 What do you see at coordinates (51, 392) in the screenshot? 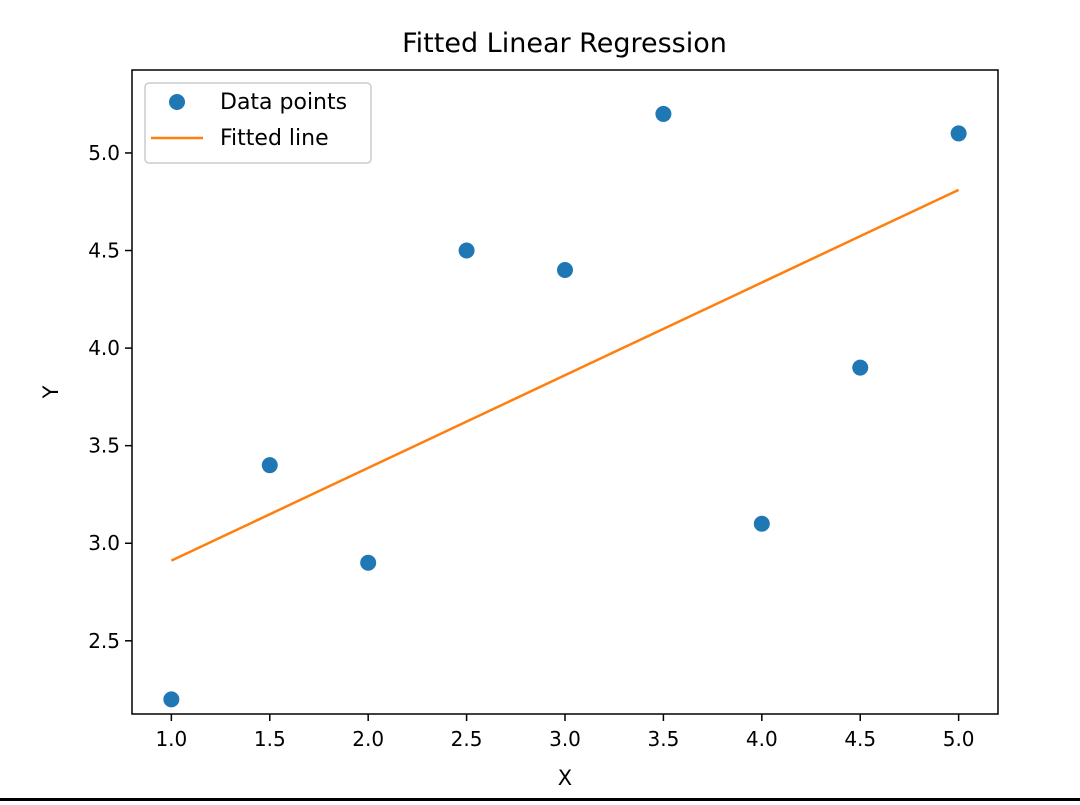
I see `y-axis-label: Y` at bounding box center [51, 392].